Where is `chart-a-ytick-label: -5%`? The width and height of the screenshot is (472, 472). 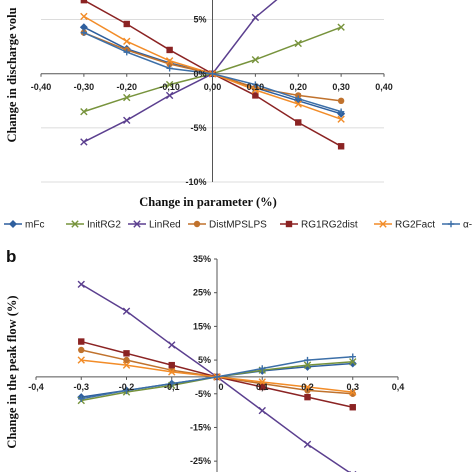
chart-a-ytick-label: -5% is located at coordinates (198, 128).